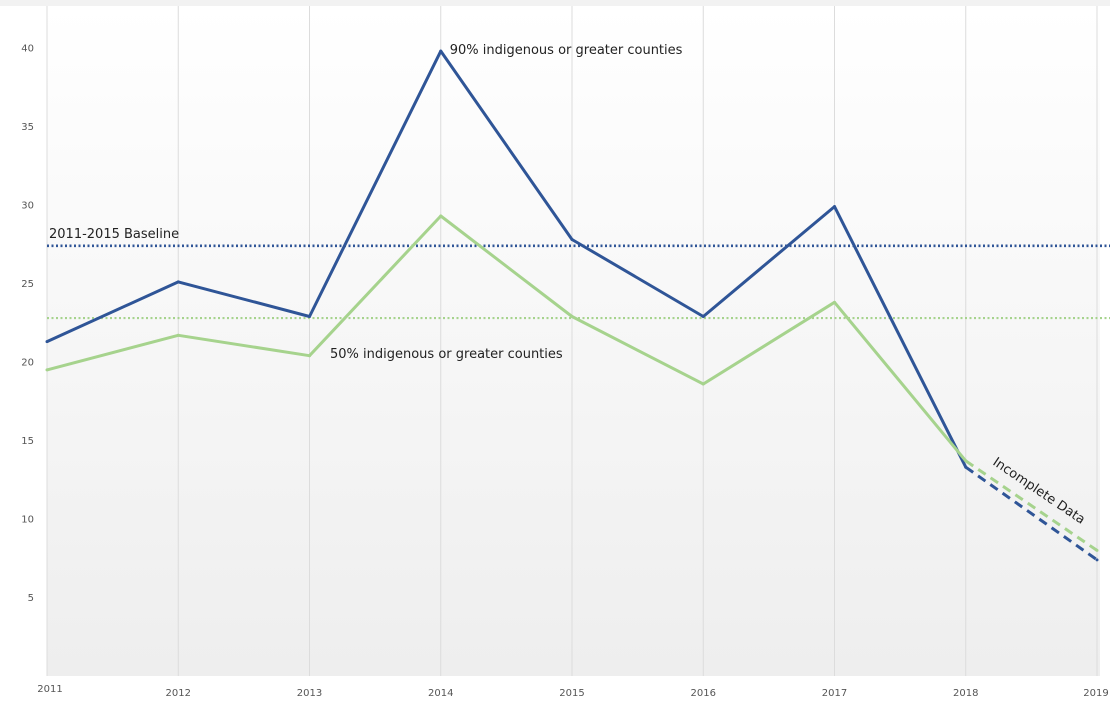 The image size is (1110, 704). I want to click on series-2-point-2014, so click(441, 216).